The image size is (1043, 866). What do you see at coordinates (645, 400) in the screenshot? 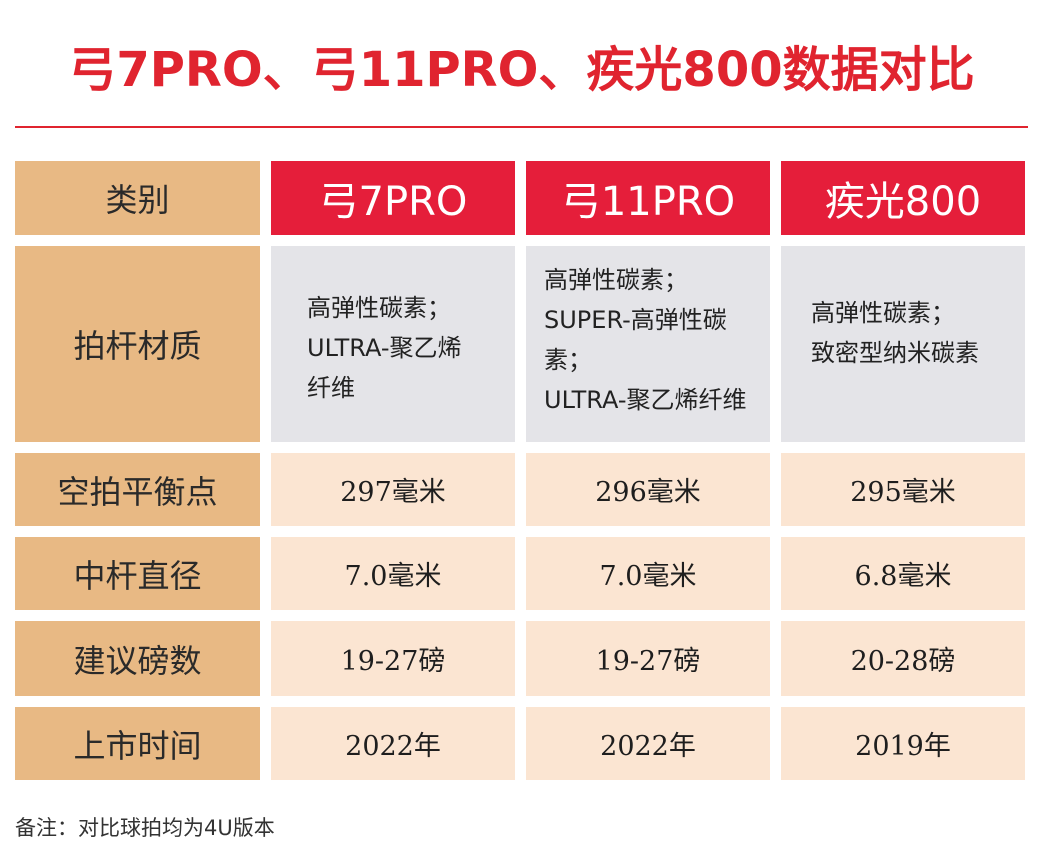
I see `material-line: ULTRA-聚乙烯纤维` at bounding box center [645, 400].